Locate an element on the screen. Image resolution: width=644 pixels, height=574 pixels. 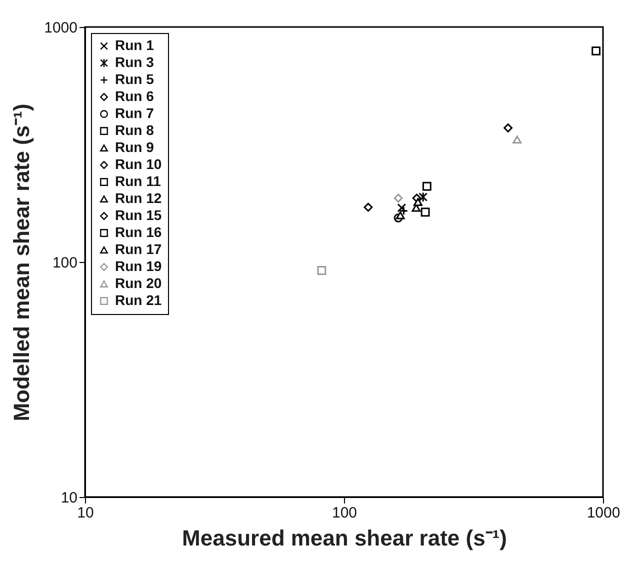
legend-label: Run 9 is located at coordinates (134, 147).